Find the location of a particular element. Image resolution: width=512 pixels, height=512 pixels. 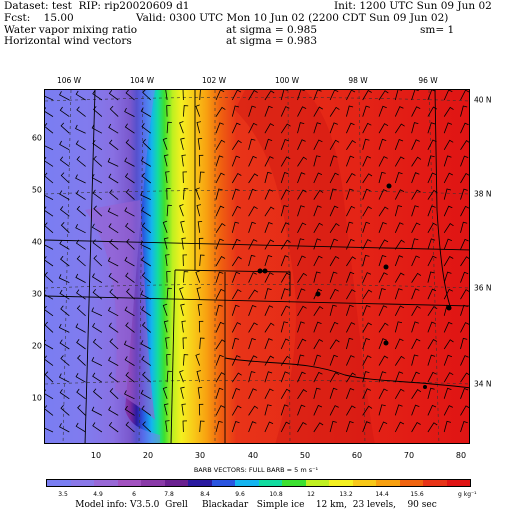

field-name-1: Water vapor mixing ratio is located at coordinates (71, 30).